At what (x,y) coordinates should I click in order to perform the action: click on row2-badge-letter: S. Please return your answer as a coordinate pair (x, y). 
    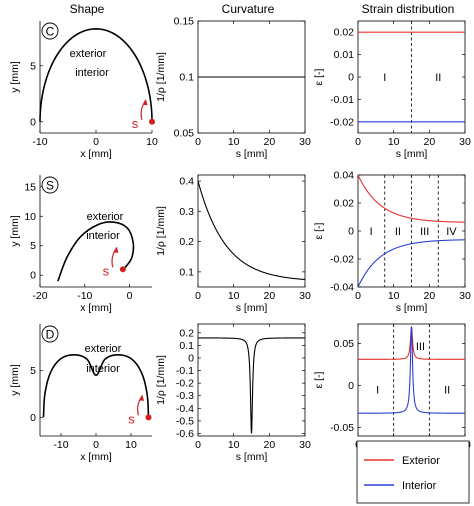
    Looking at the image, I should click on (50, 186).